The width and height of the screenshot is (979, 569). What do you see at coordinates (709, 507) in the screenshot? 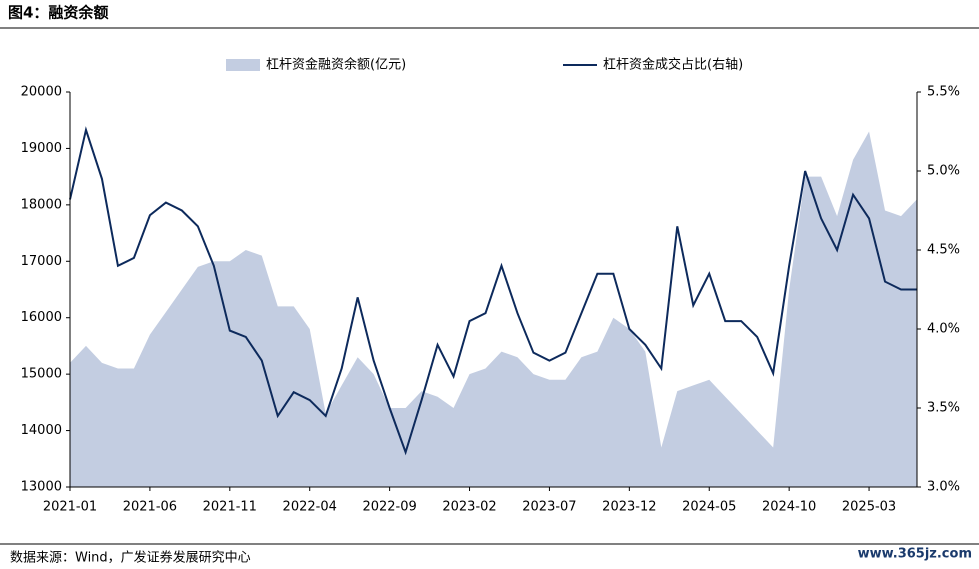
I see `x-tick-label: 2024-05` at bounding box center [709, 507].